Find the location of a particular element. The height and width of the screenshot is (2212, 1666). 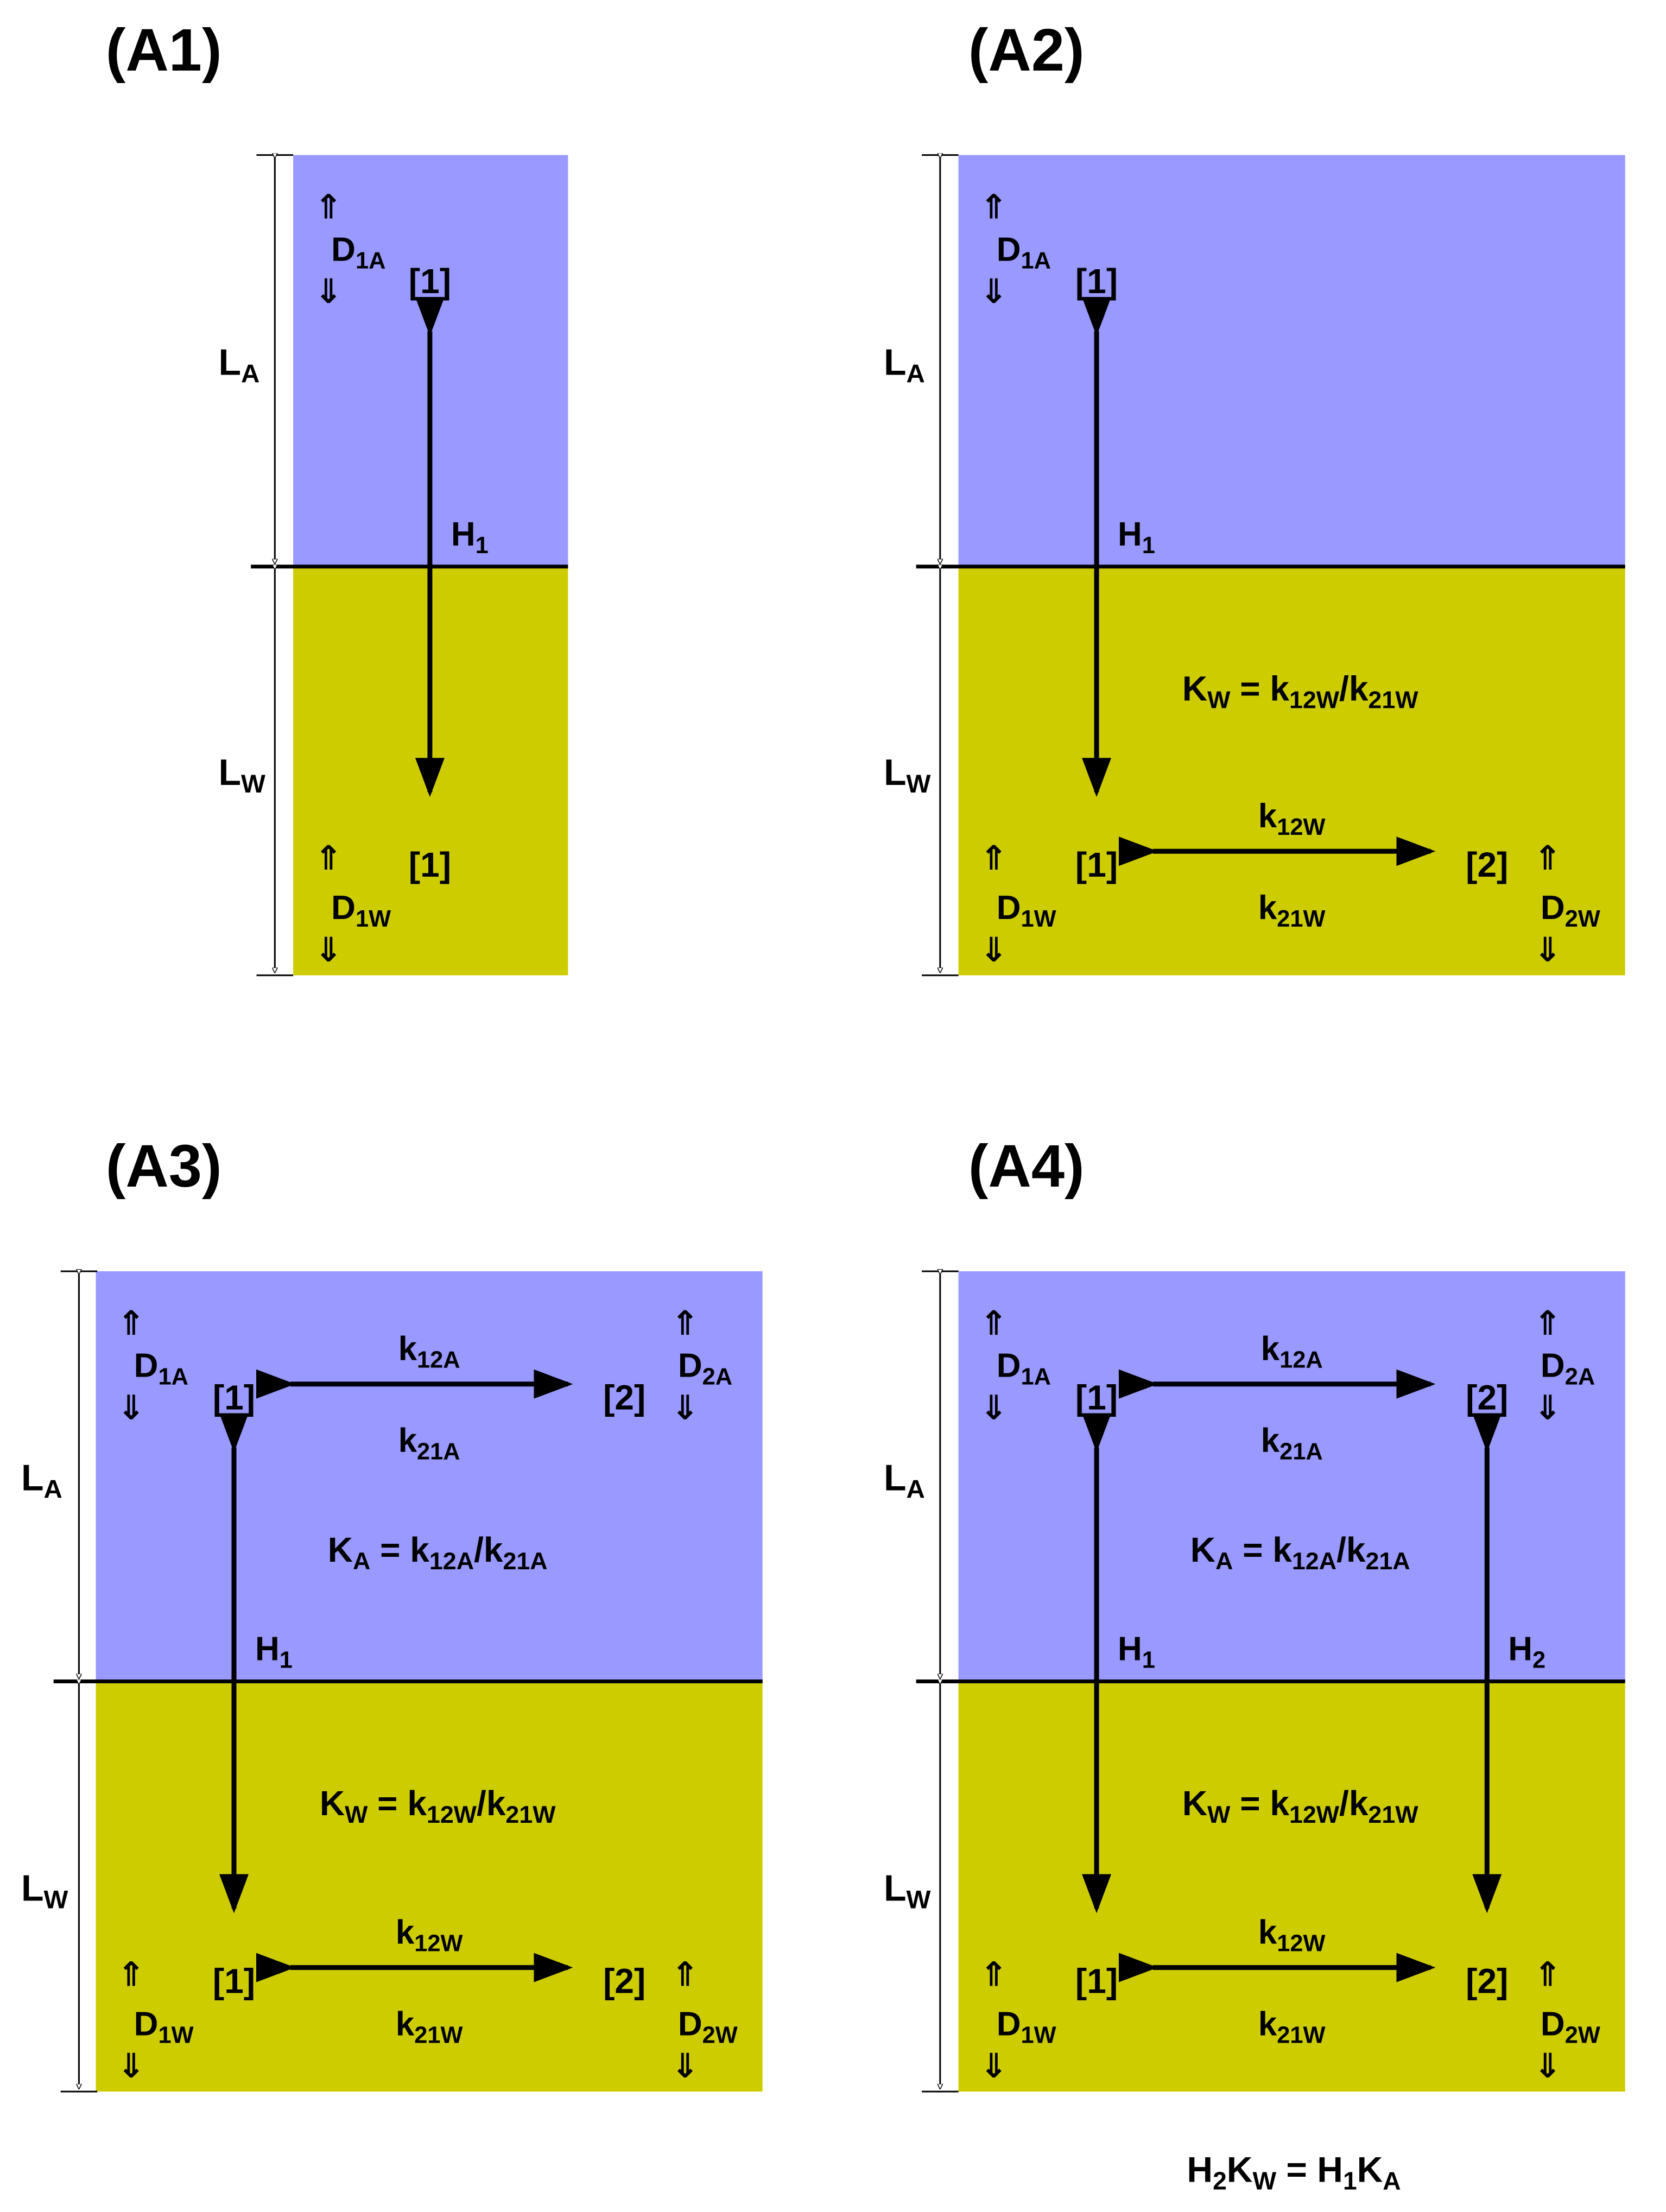

panel-title: (A2) is located at coordinates (1026, 51).